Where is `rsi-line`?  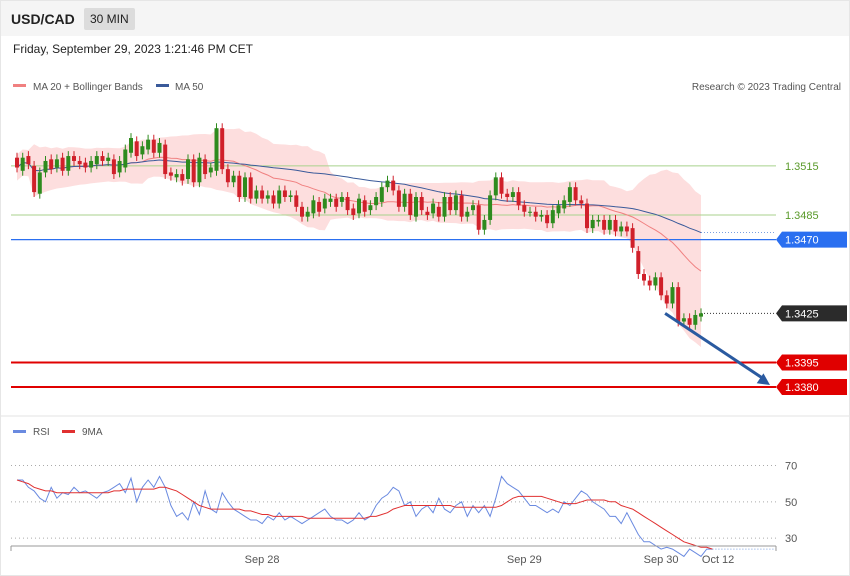 rsi-line is located at coordinates (365, 516).